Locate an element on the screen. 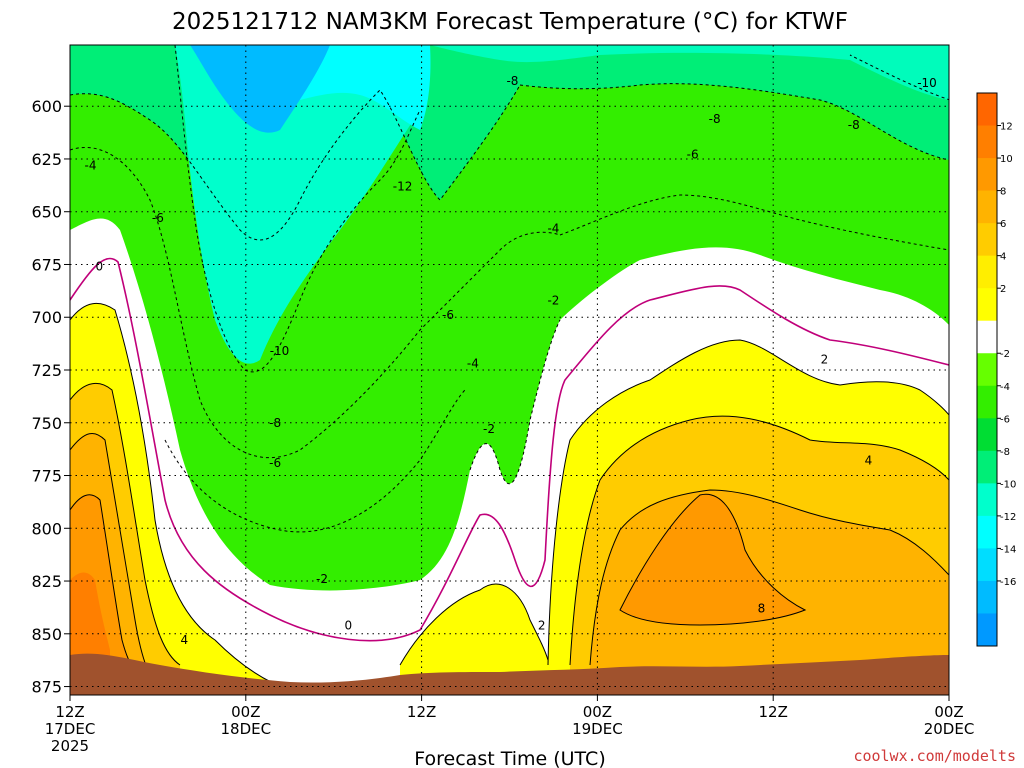 Image resolution: width=1024 pixels, height=768 pixels. contour-label-1: -8 is located at coordinates (715, 119).